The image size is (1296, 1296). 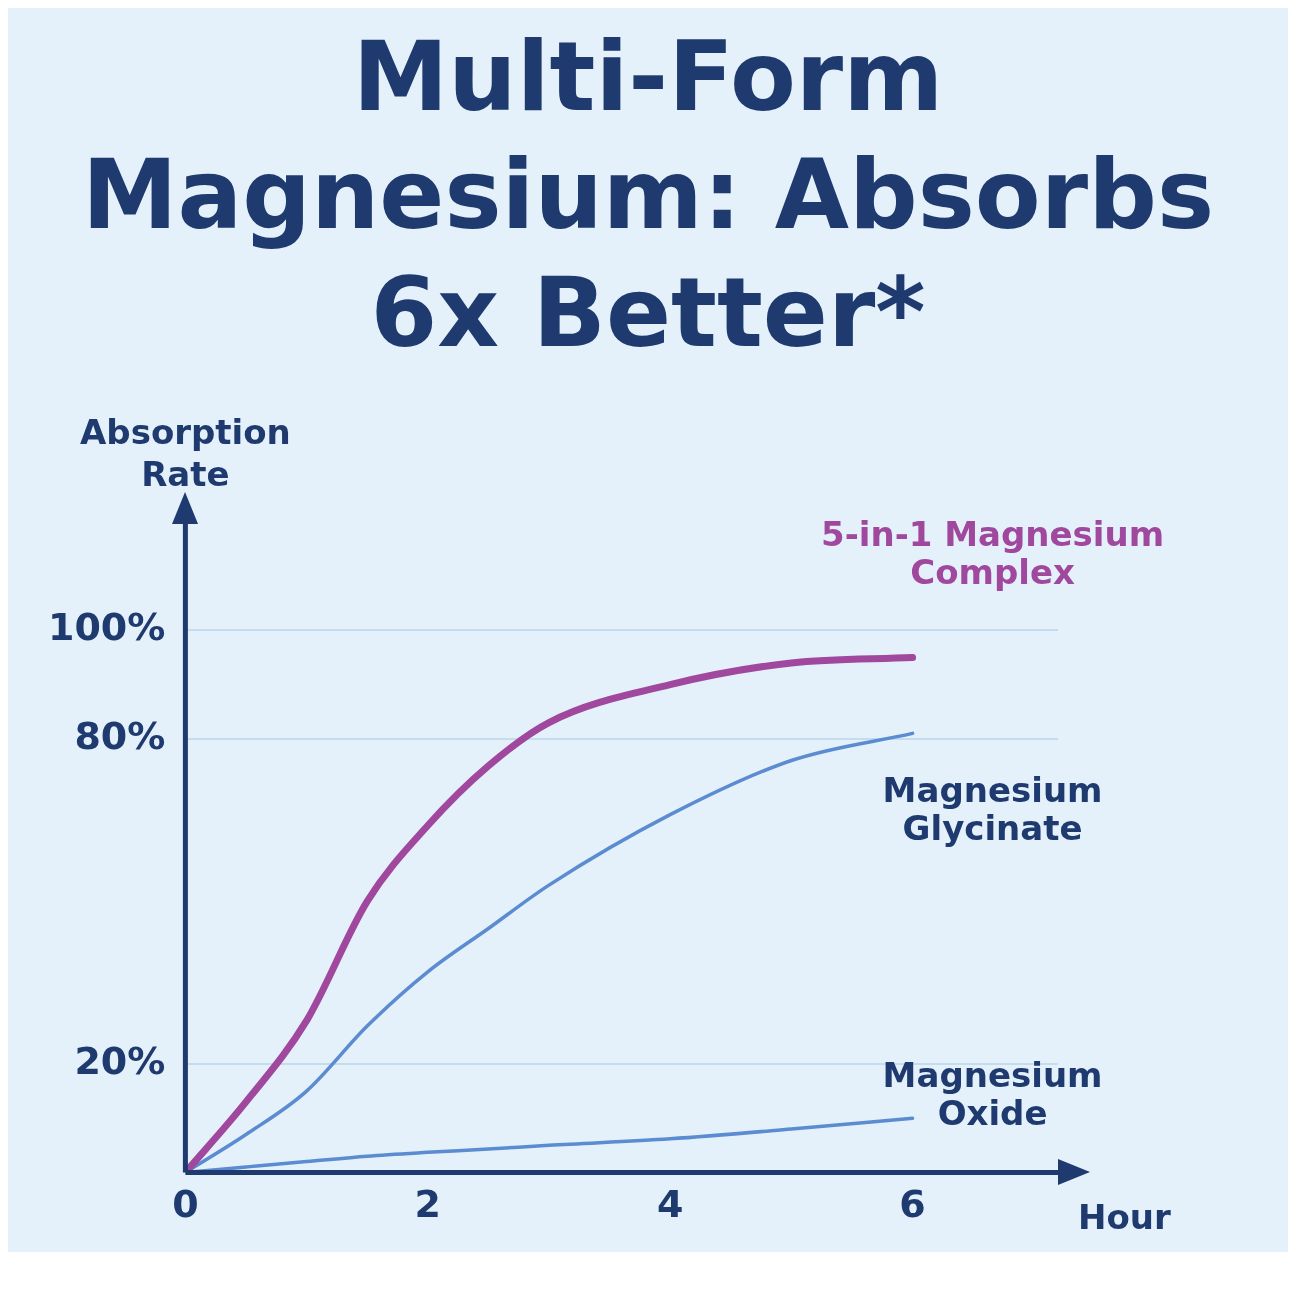 What do you see at coordinates (428, 1204) in the screenshot?
I see `x-tick-label: 2` at bounding box center [428, 1204].